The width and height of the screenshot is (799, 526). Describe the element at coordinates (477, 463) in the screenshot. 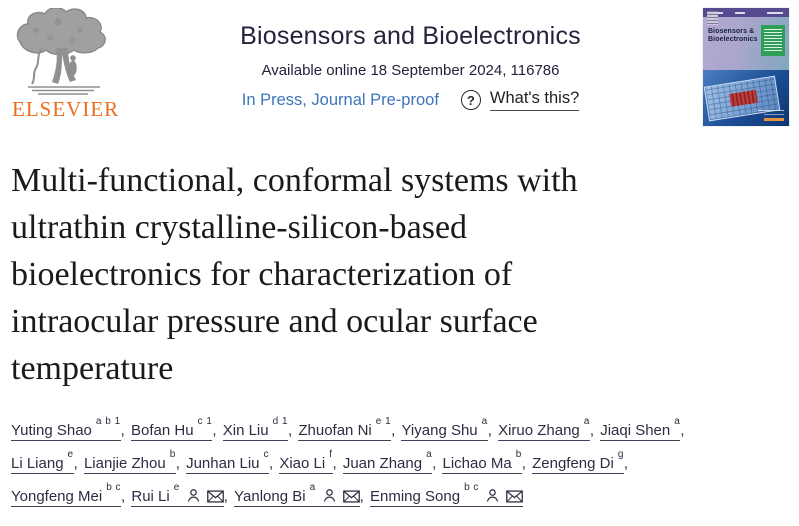

I see `author-name: Lichao Ma` at that location.